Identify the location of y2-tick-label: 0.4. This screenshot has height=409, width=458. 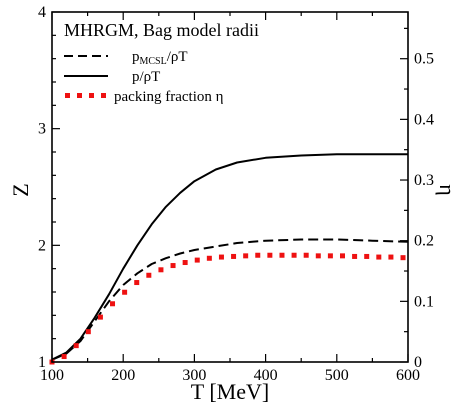
(424, 119).